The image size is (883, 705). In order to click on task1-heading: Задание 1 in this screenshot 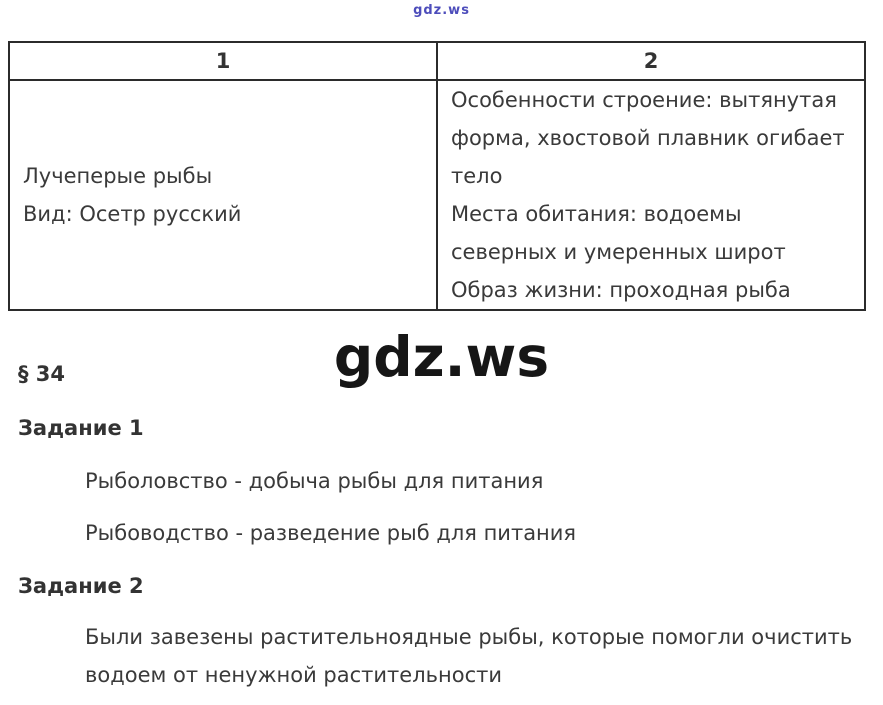, I will do `click(81, 428)`.